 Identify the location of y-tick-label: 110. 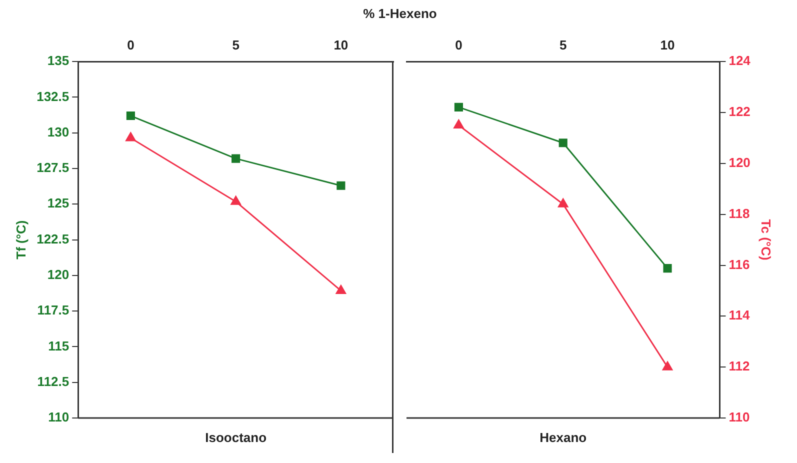
(59, 417).